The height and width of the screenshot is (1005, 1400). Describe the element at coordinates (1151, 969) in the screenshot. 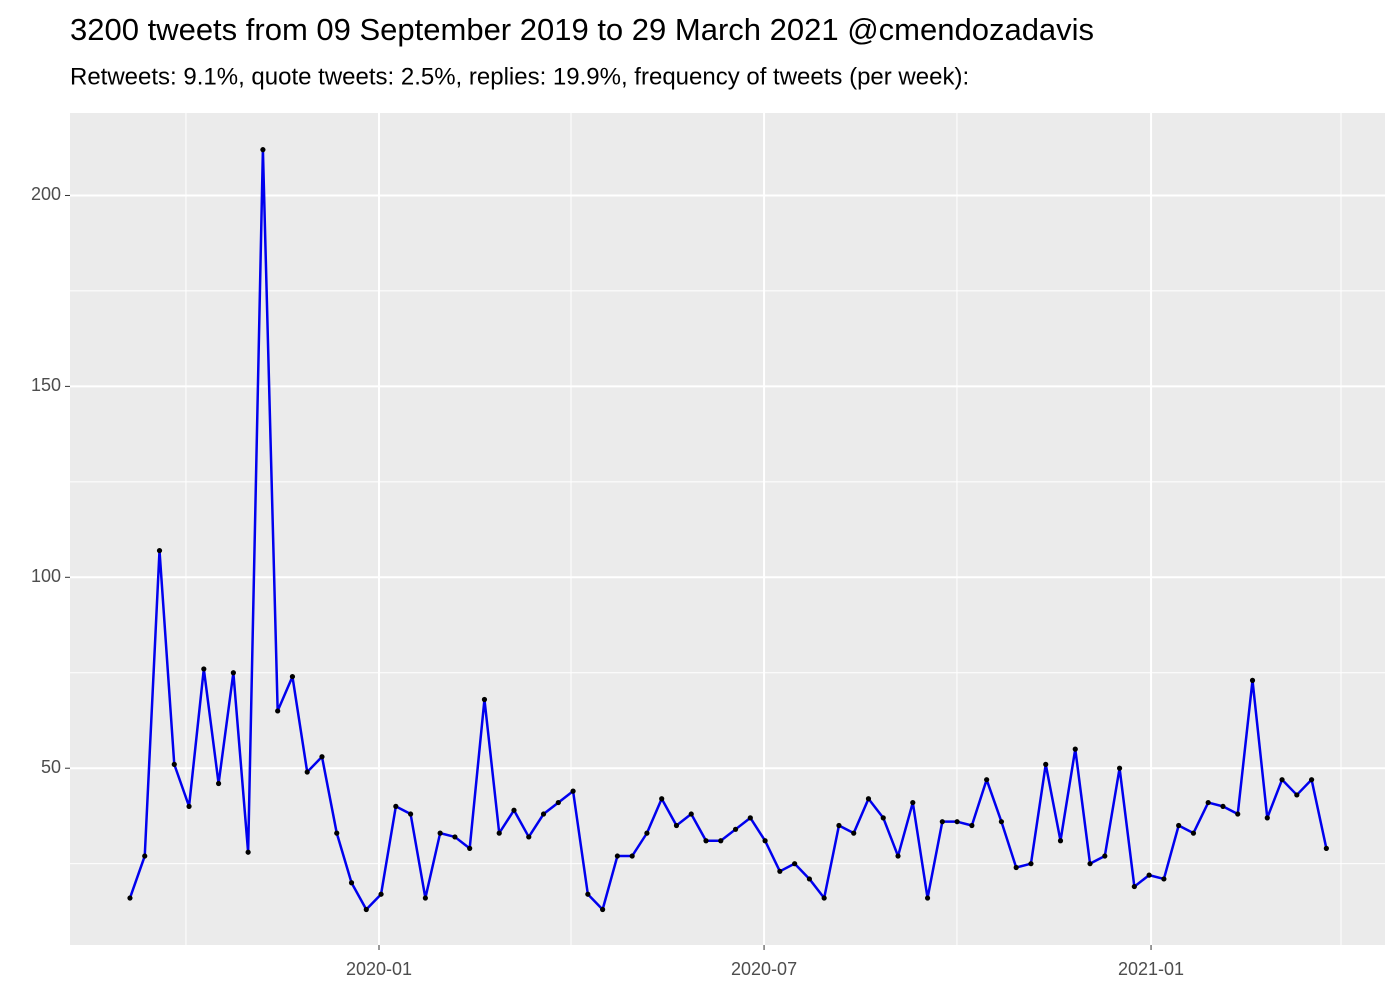

I see `x-tick-label: 2021-01` at that location.